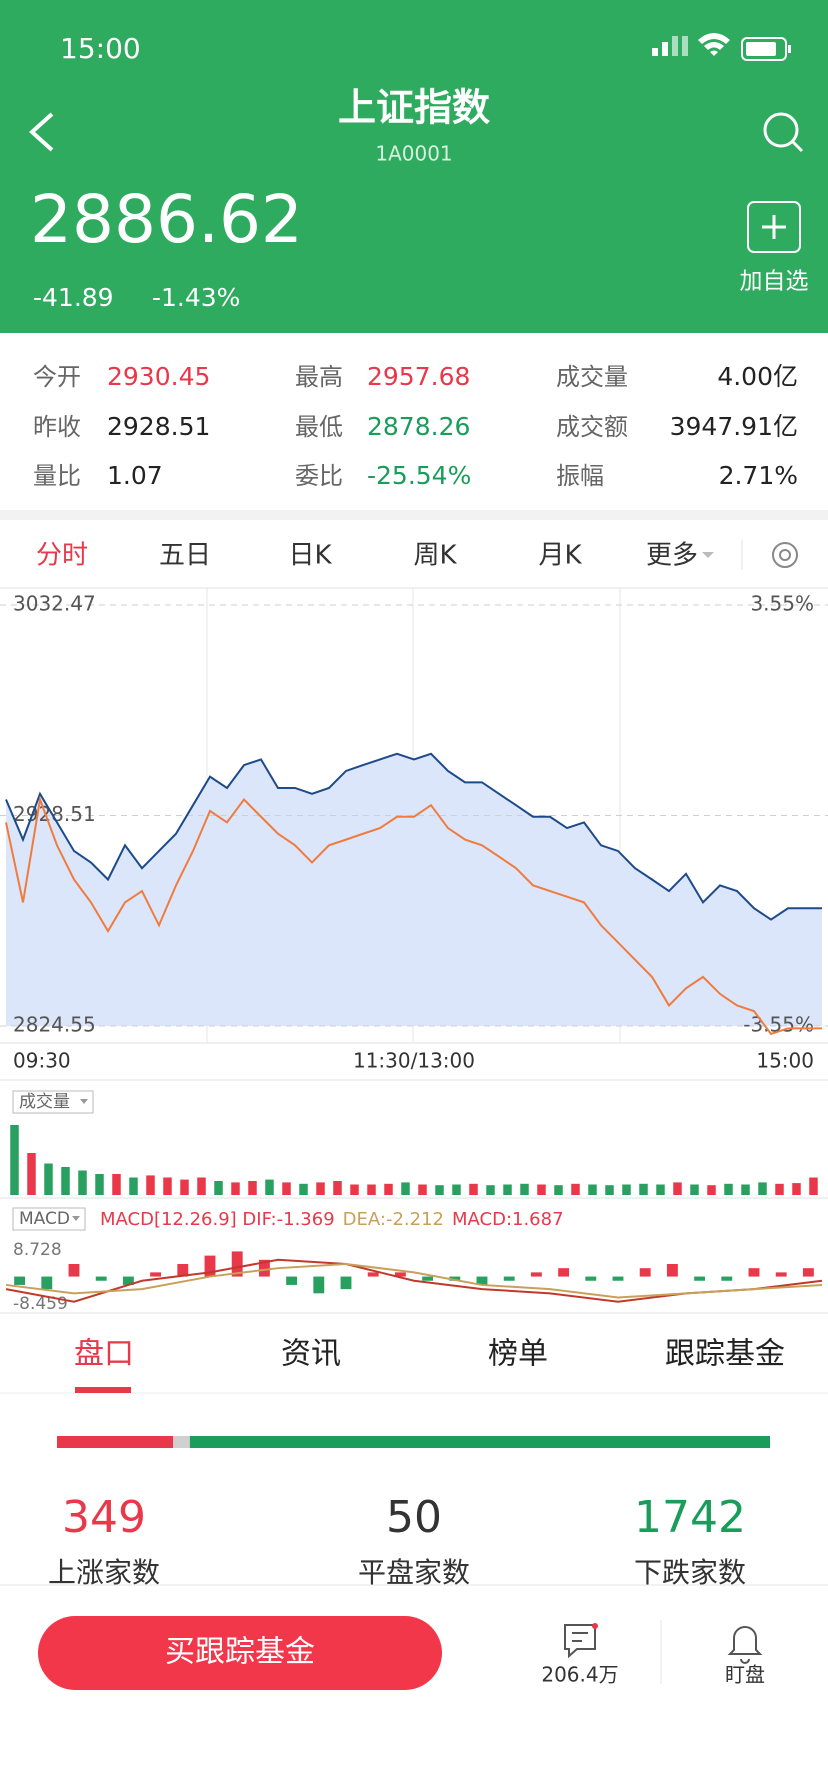 The image size is (828, 1792). Describe the element at coordinates (217, 1219) in the screenshot. I see `legend-item: MACD[12.26.9] DIF:-1.369` at that location.